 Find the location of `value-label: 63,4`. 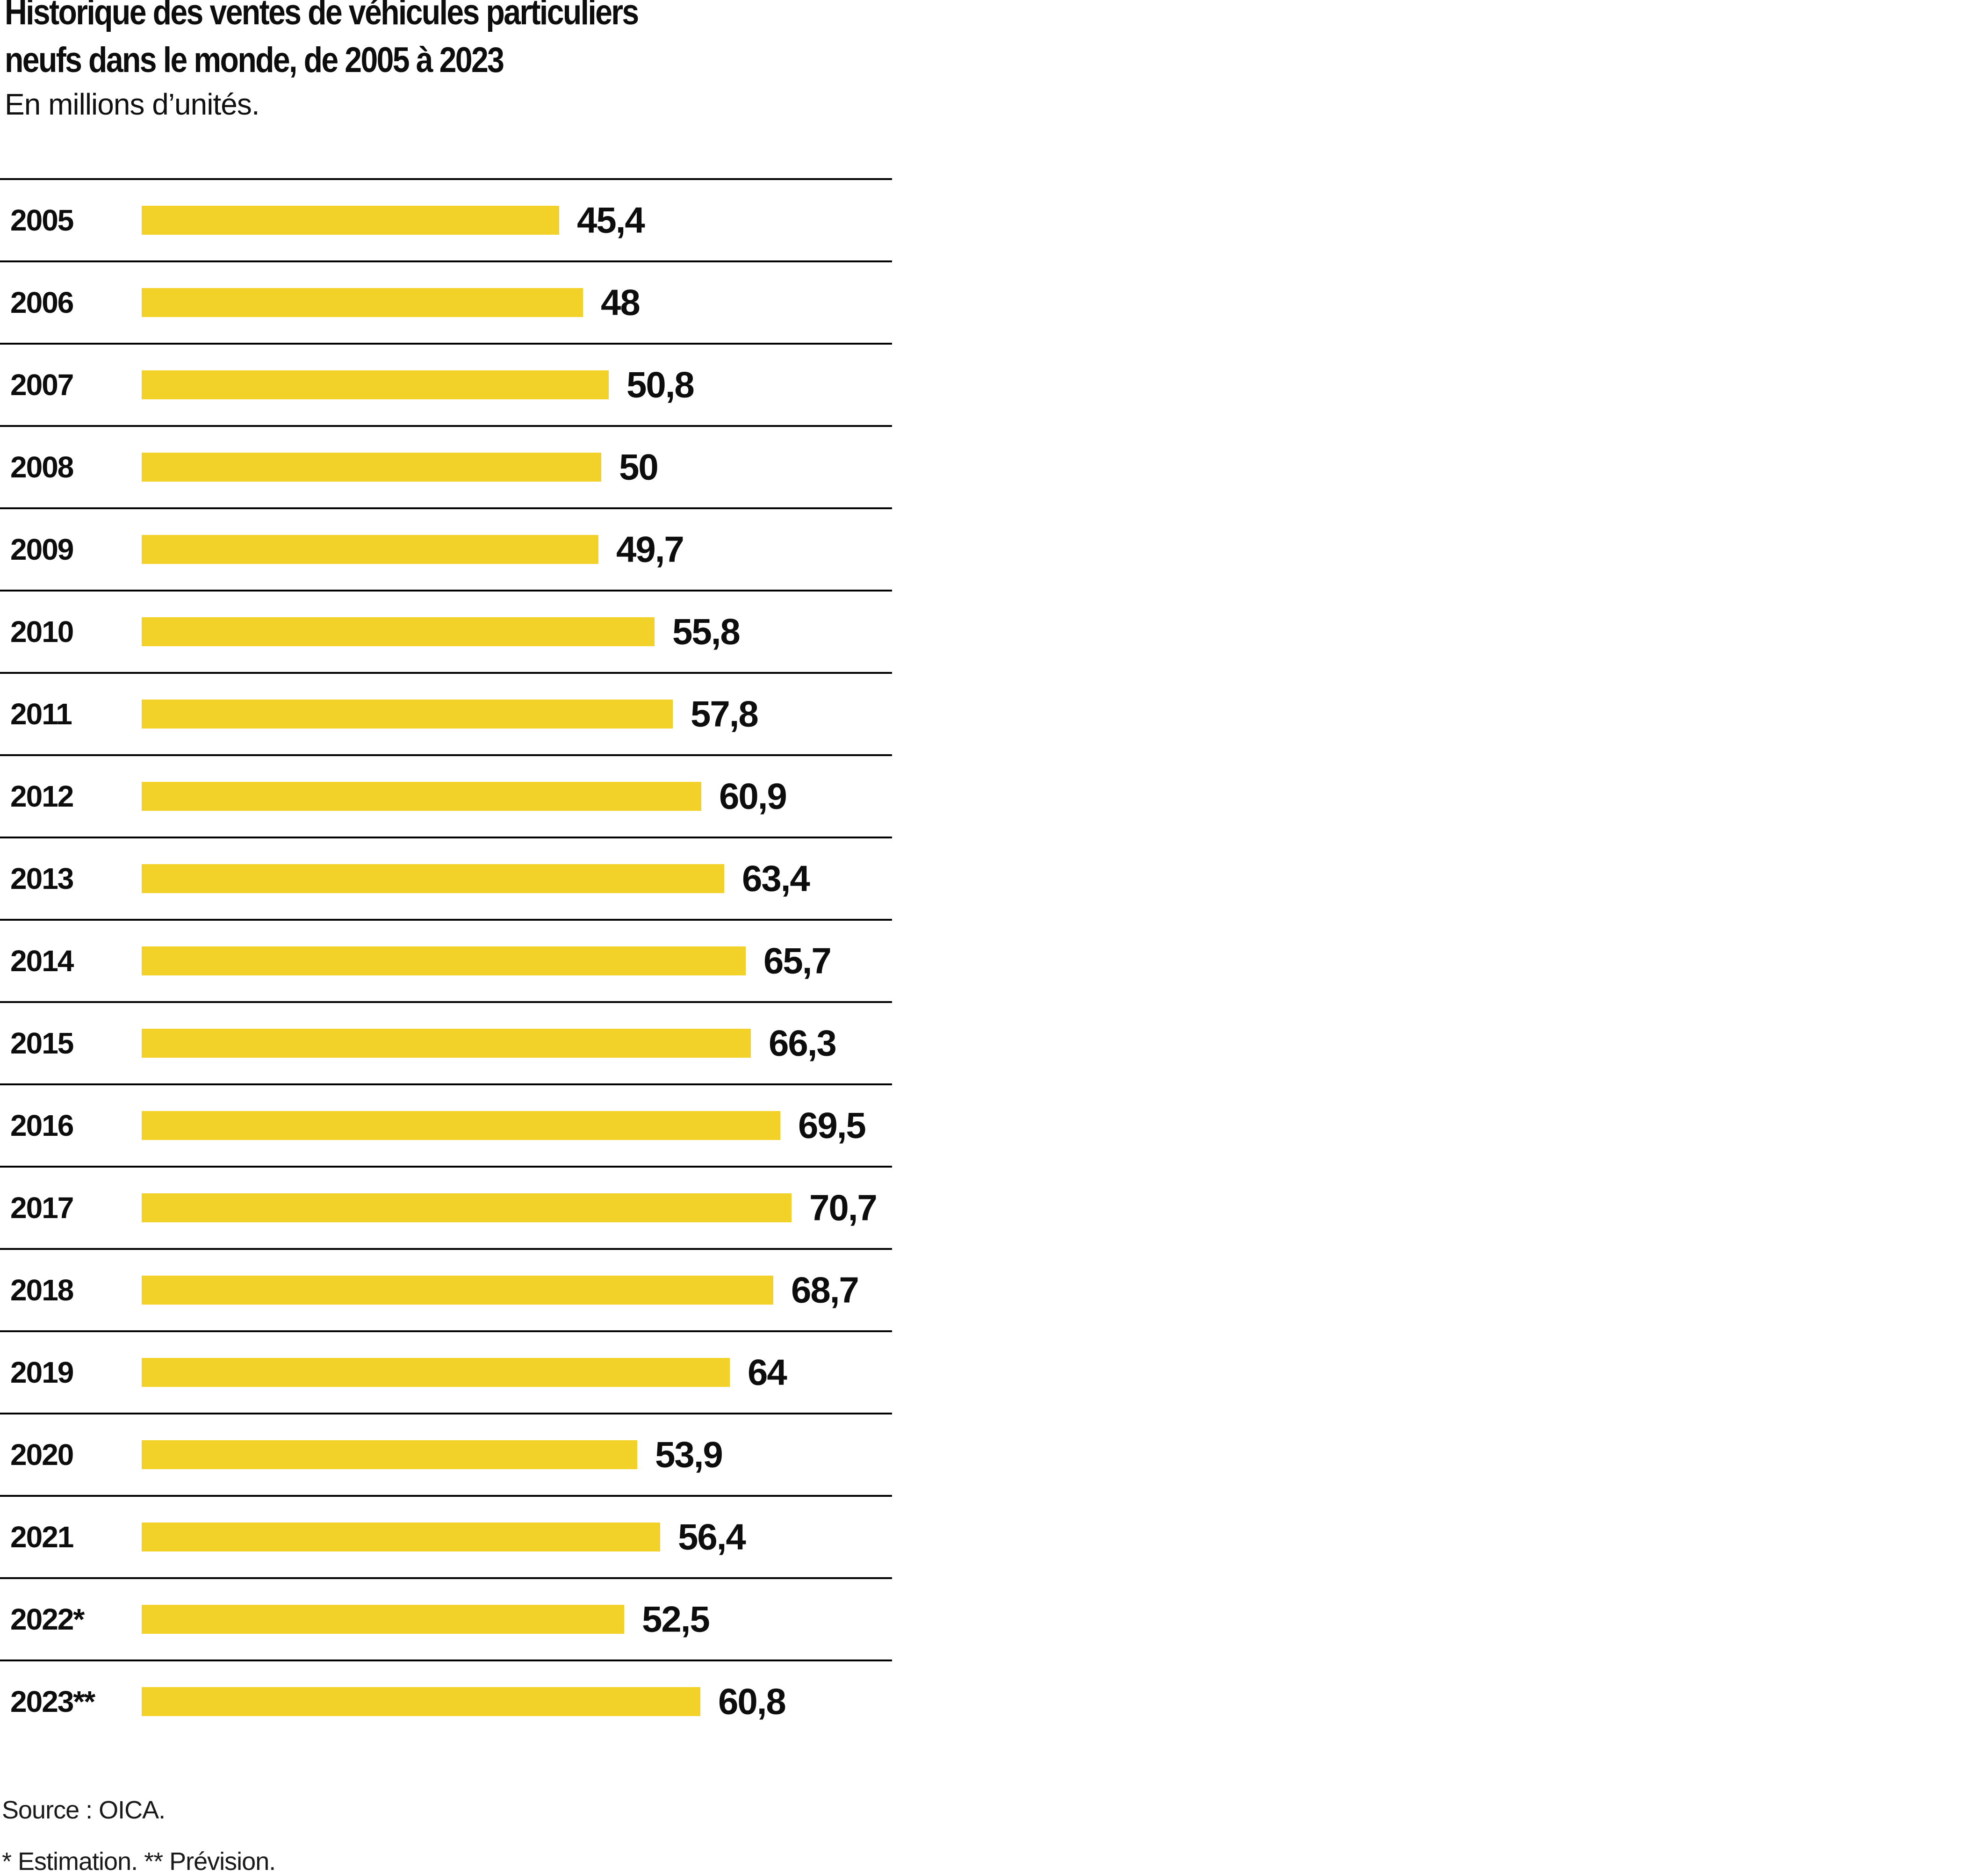

value-label: 63,4 is located at coordinates (776, 878).